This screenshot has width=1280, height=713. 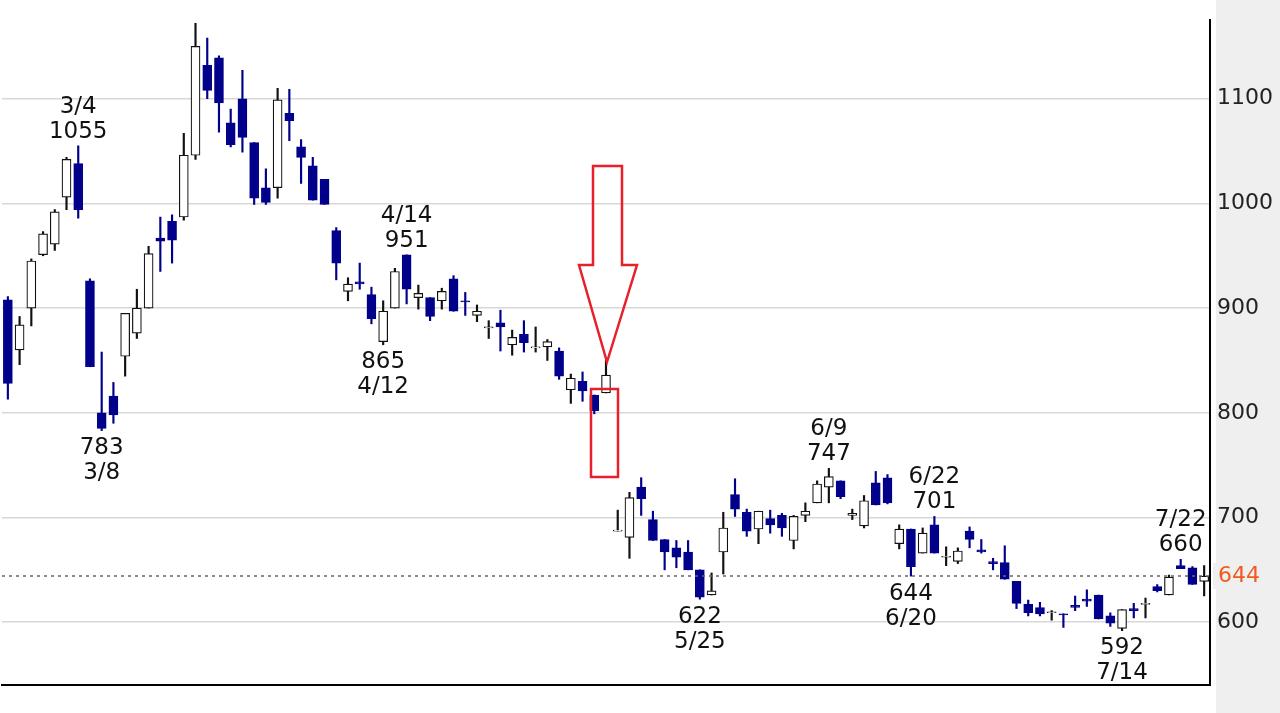 I want to click on ref-line-label: 644, so click(x=1239, y=574).